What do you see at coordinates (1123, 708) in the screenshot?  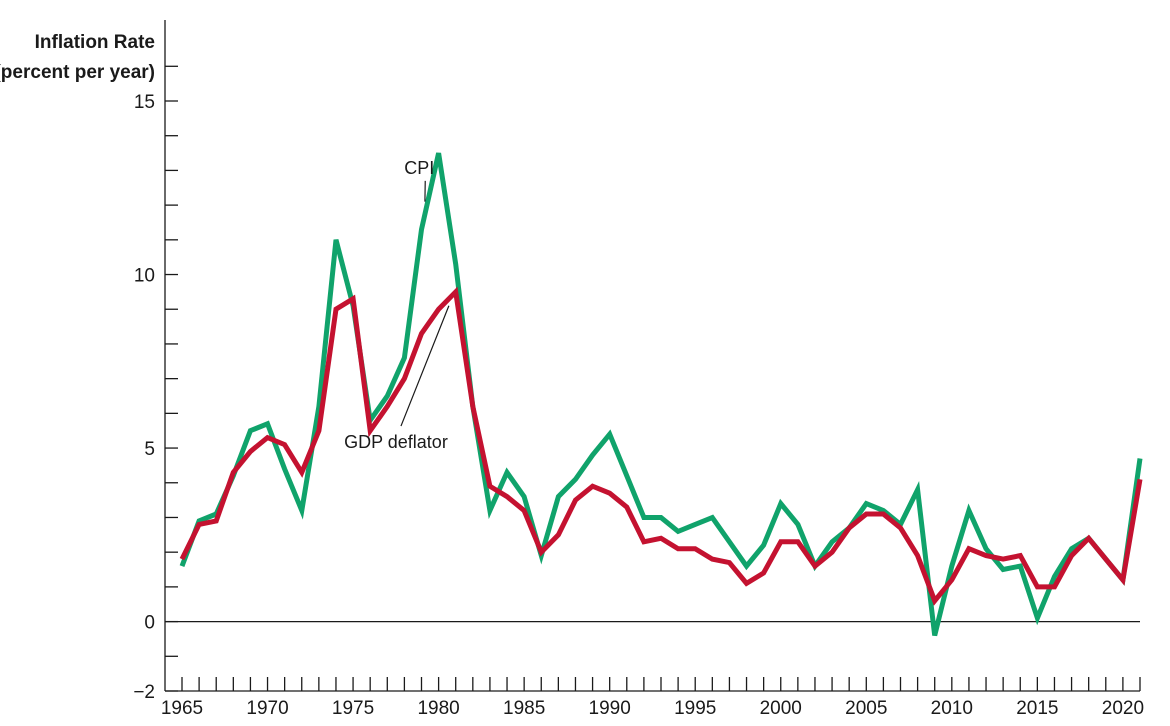 I see `x-tick-label: 2020` at bounding box center [1123, 708].